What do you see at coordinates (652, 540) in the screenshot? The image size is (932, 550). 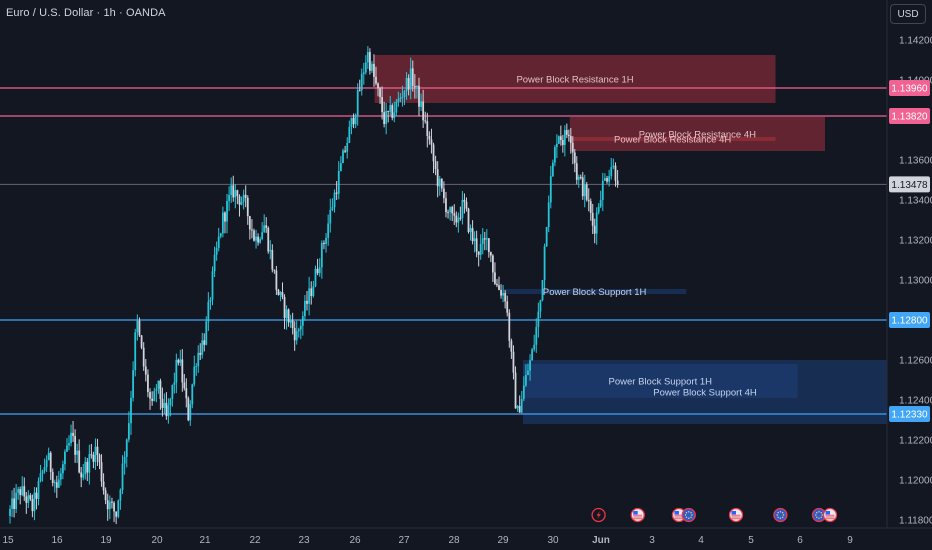 I see `time-tick-label: 3` at bounding box center [652, 540].